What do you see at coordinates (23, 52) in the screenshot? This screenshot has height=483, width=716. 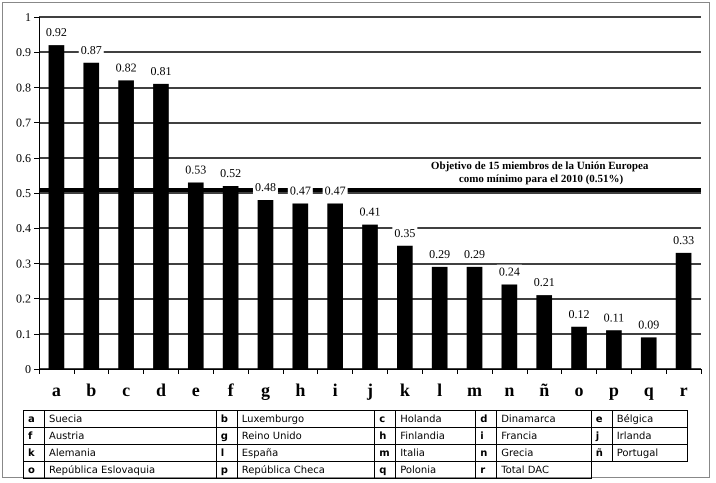 I see `y-tick-label: 0.9` at bounding box center [23, 52].